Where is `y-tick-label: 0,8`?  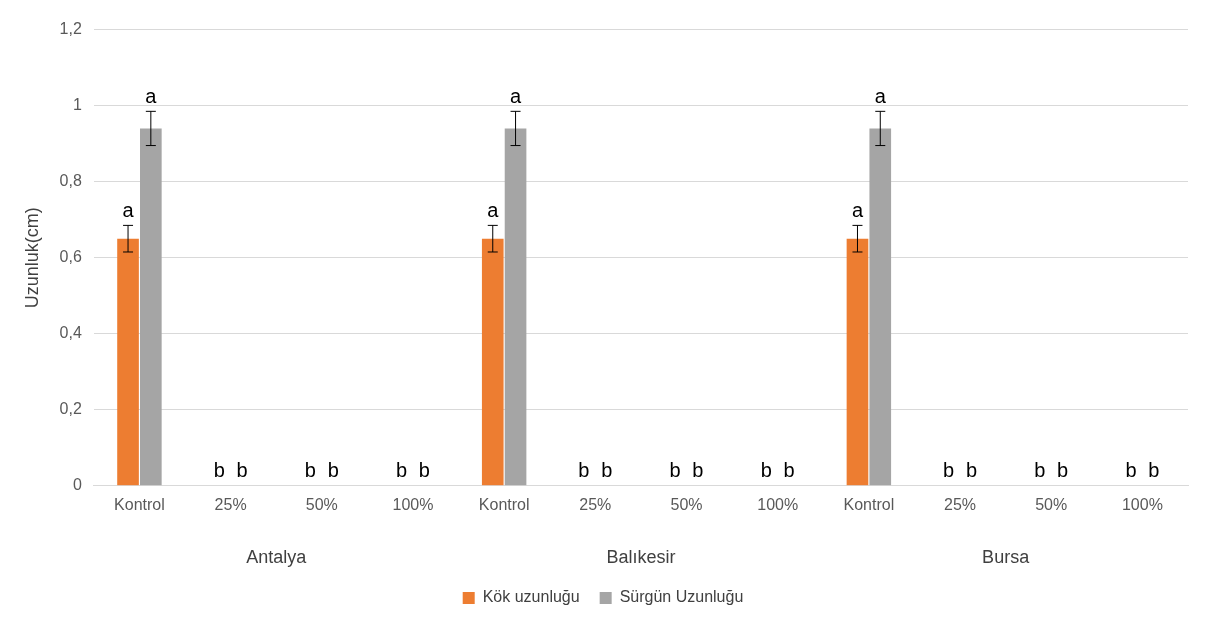 y-tick-label: 0,8 is located at coordinates (70, 181).